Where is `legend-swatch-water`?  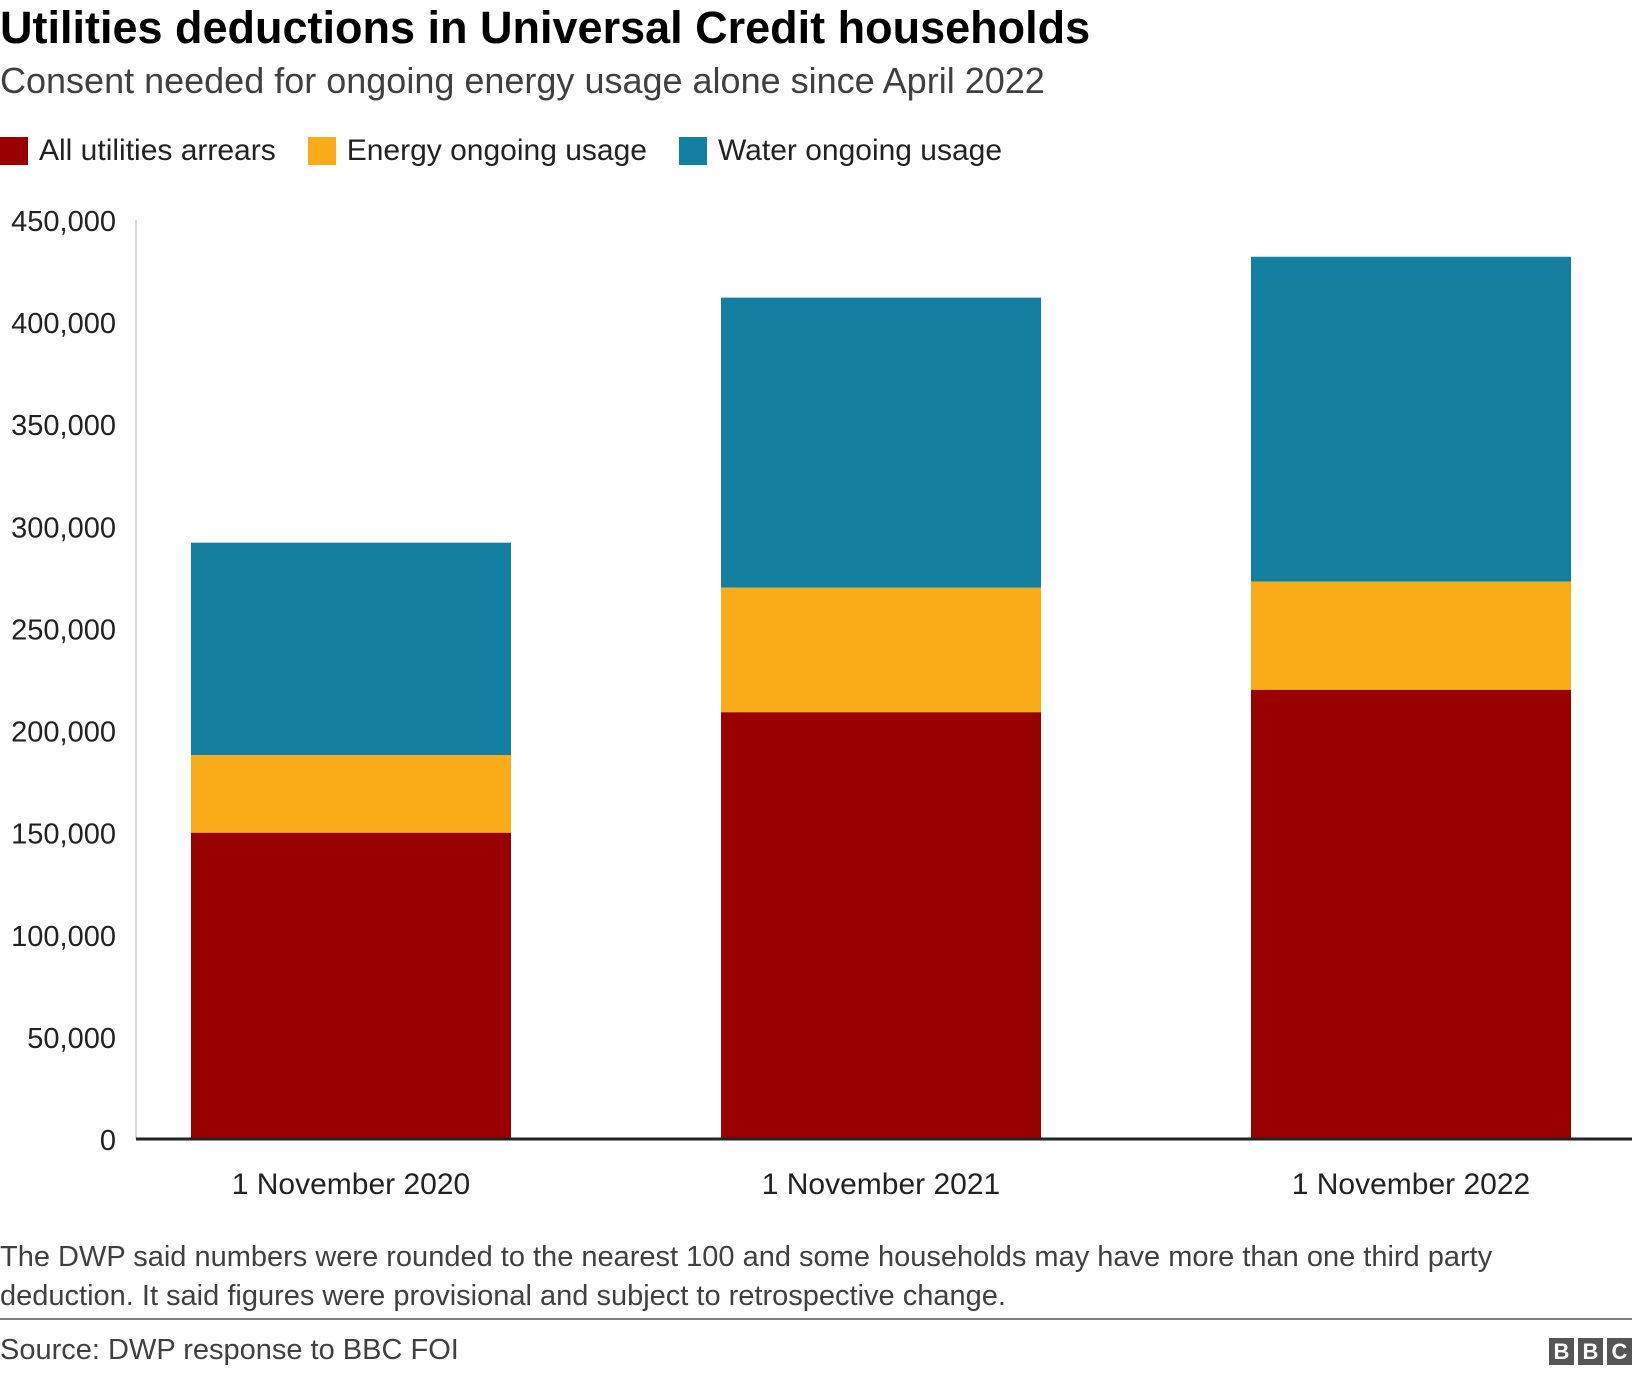 legend-swatch-water is located at coordinates (692, 151).